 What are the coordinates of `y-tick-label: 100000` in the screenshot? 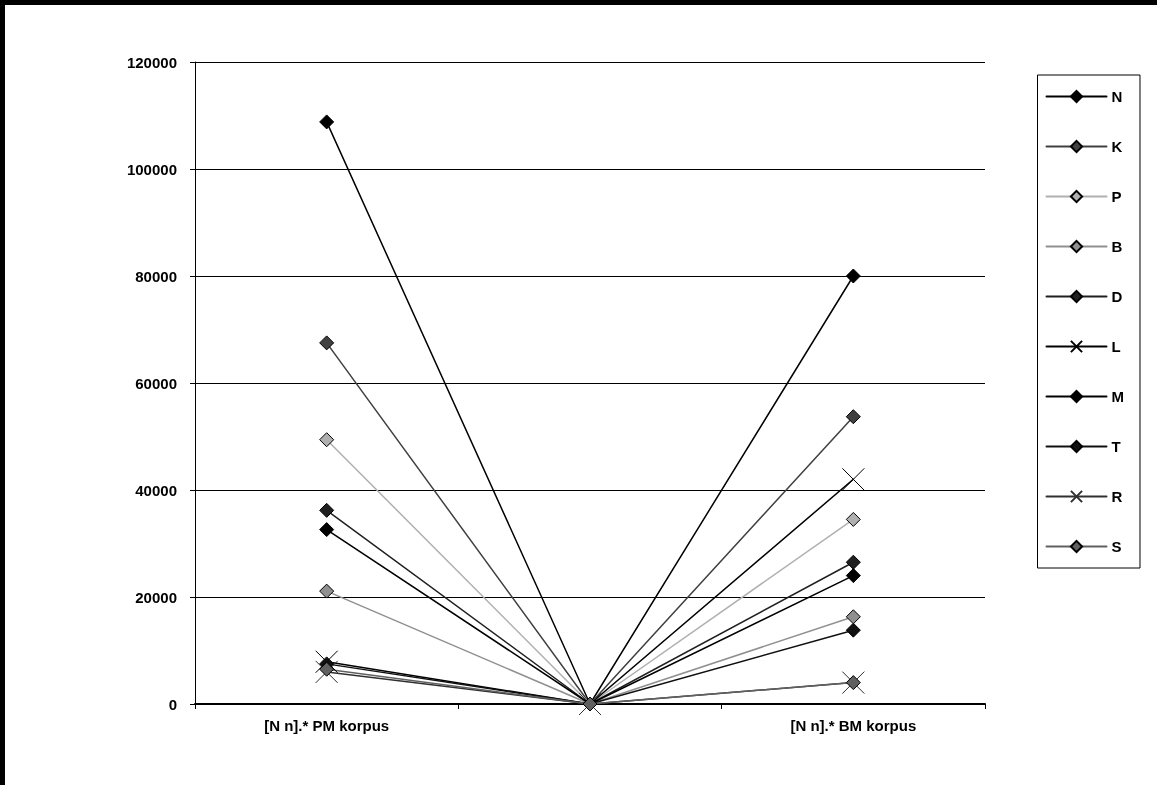 It's located at (151, 169).